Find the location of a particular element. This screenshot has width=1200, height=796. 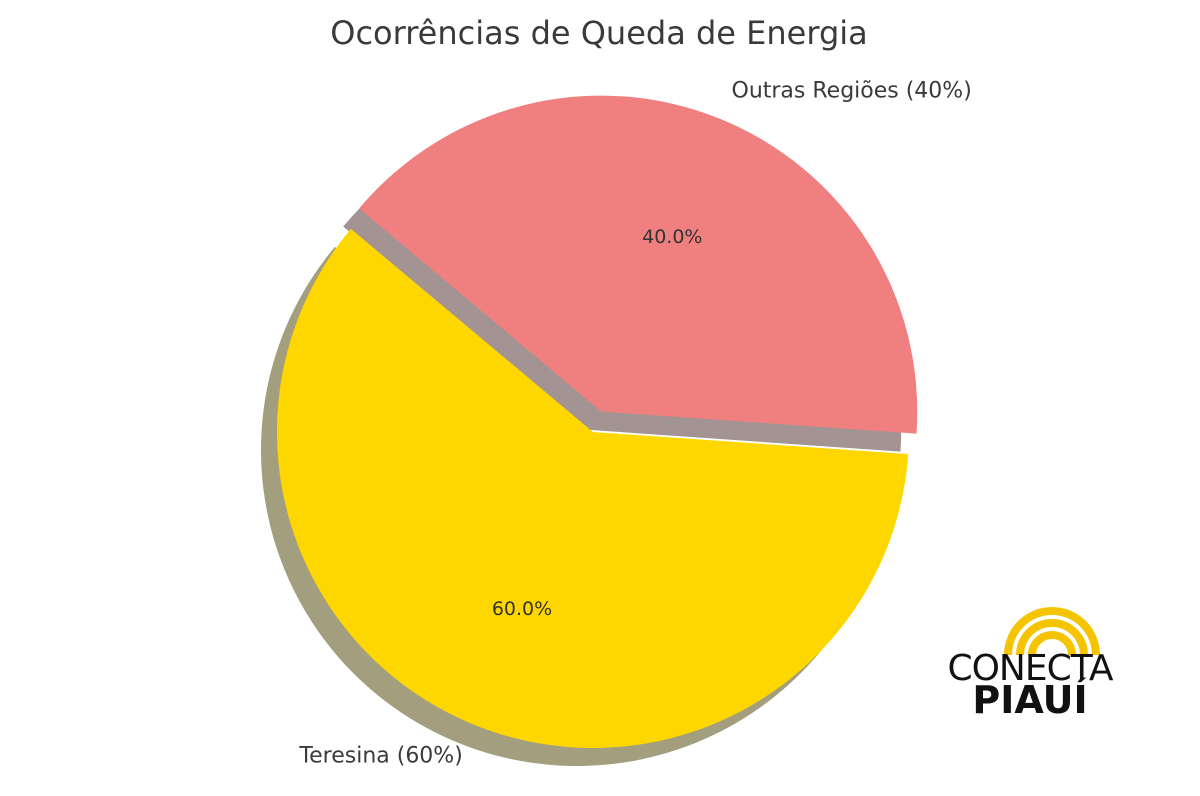

conecta-piaui-logo: CONECTA PIAUÍ is located at coordinates (1031, 664).